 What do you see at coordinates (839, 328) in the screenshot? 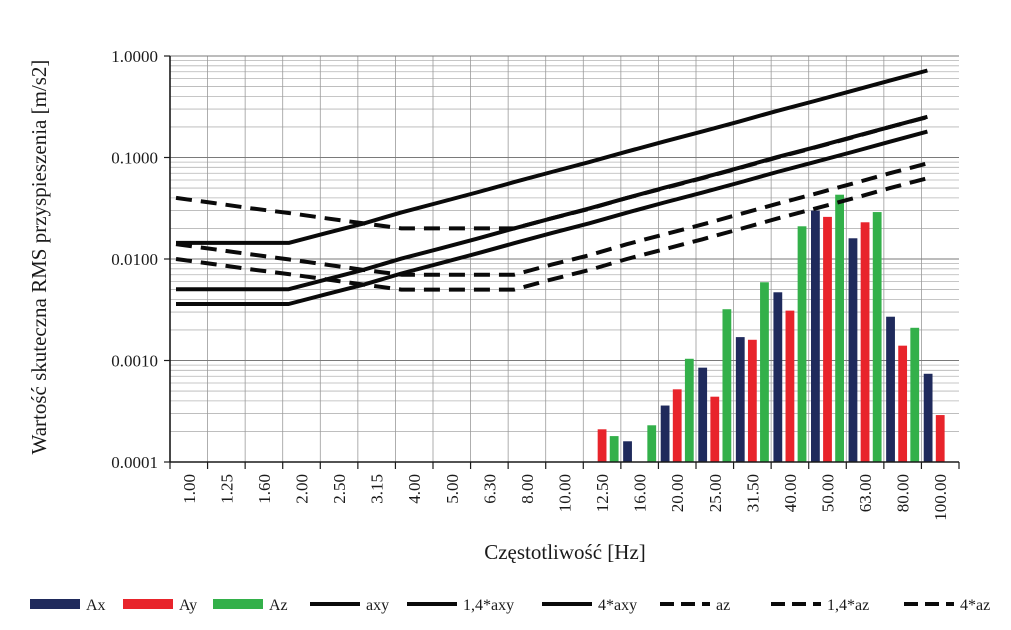
I see `bar-az-50.00` at bounding box center [839, 328].